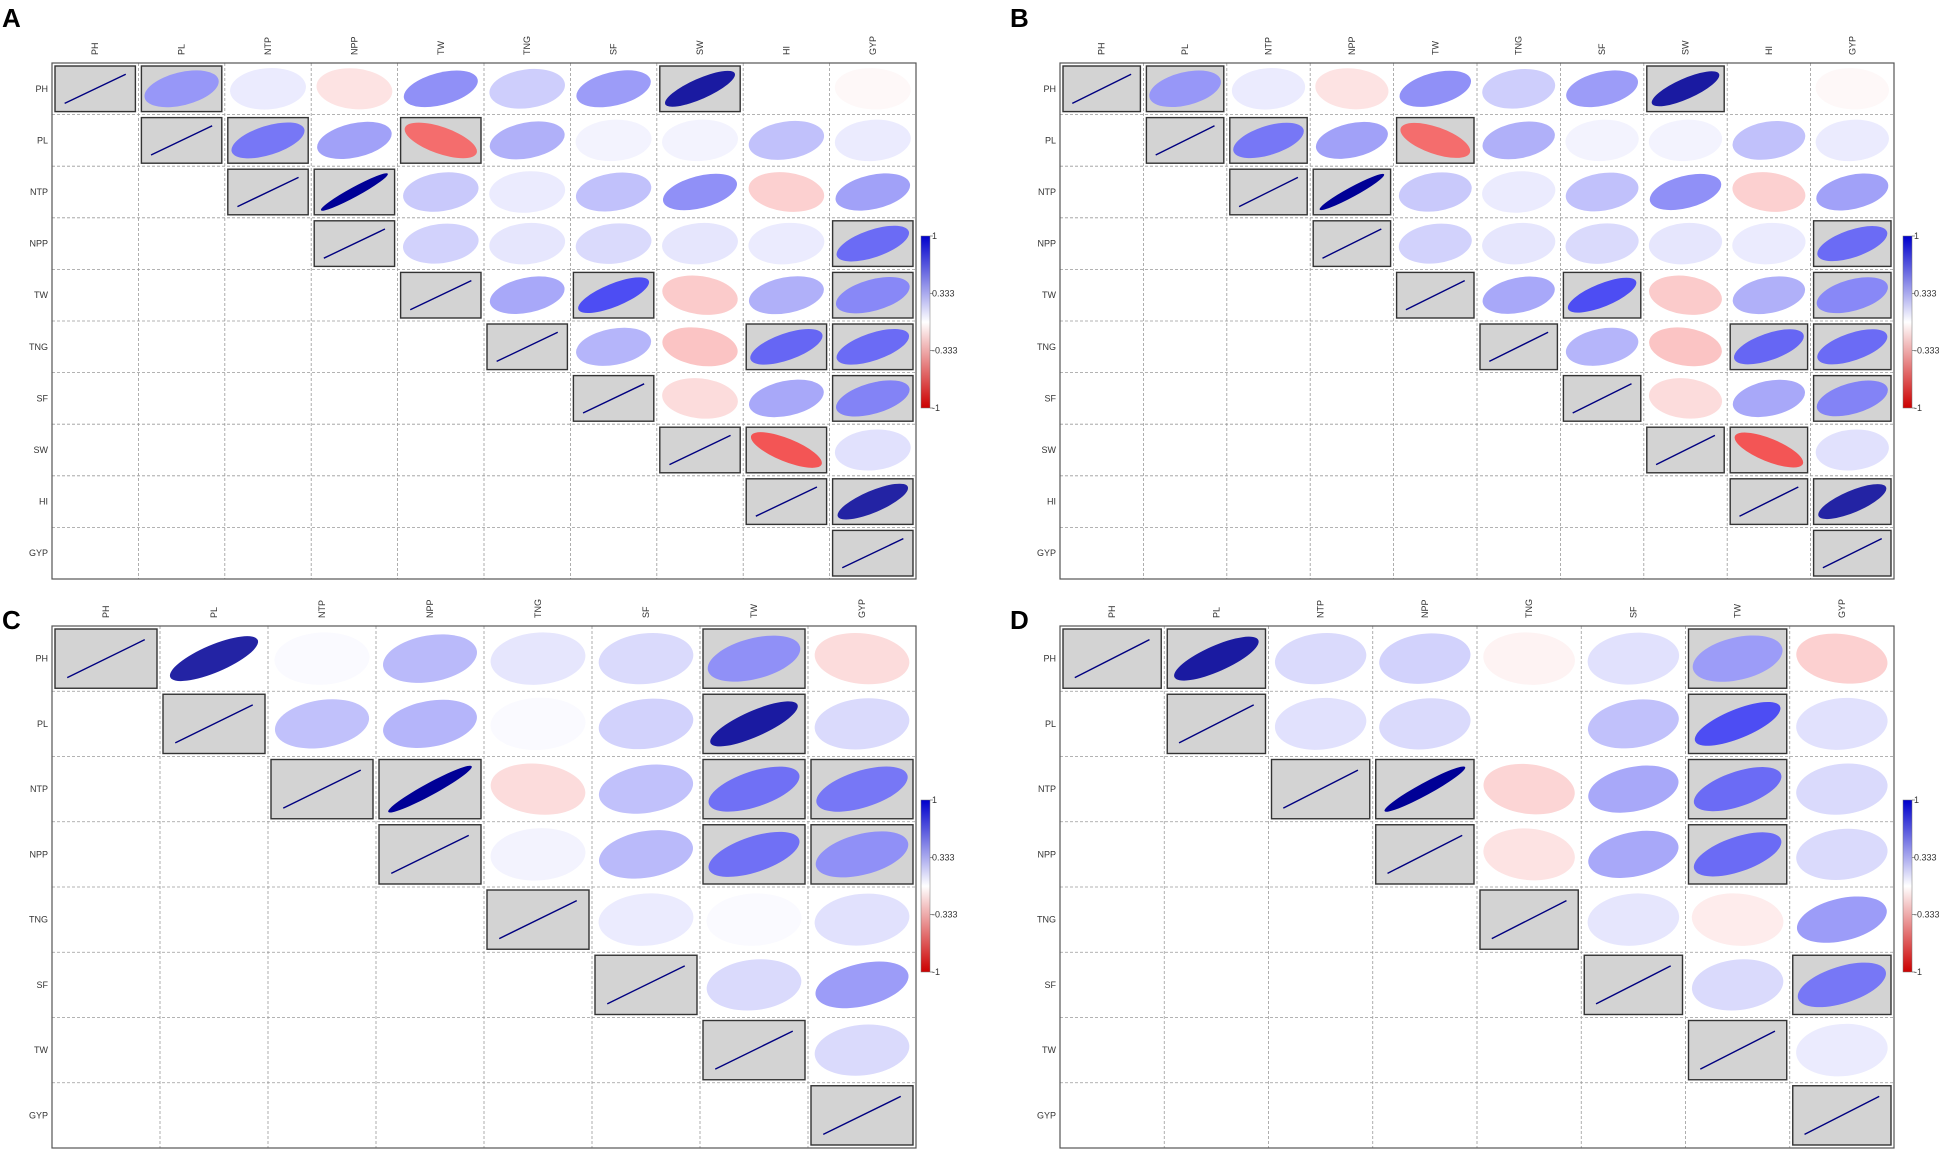 This screenshot has height=1149, width=1939. Describe the element at coordinates (38, 920) in the screenshot. I see `row-label: TNG` at that location.